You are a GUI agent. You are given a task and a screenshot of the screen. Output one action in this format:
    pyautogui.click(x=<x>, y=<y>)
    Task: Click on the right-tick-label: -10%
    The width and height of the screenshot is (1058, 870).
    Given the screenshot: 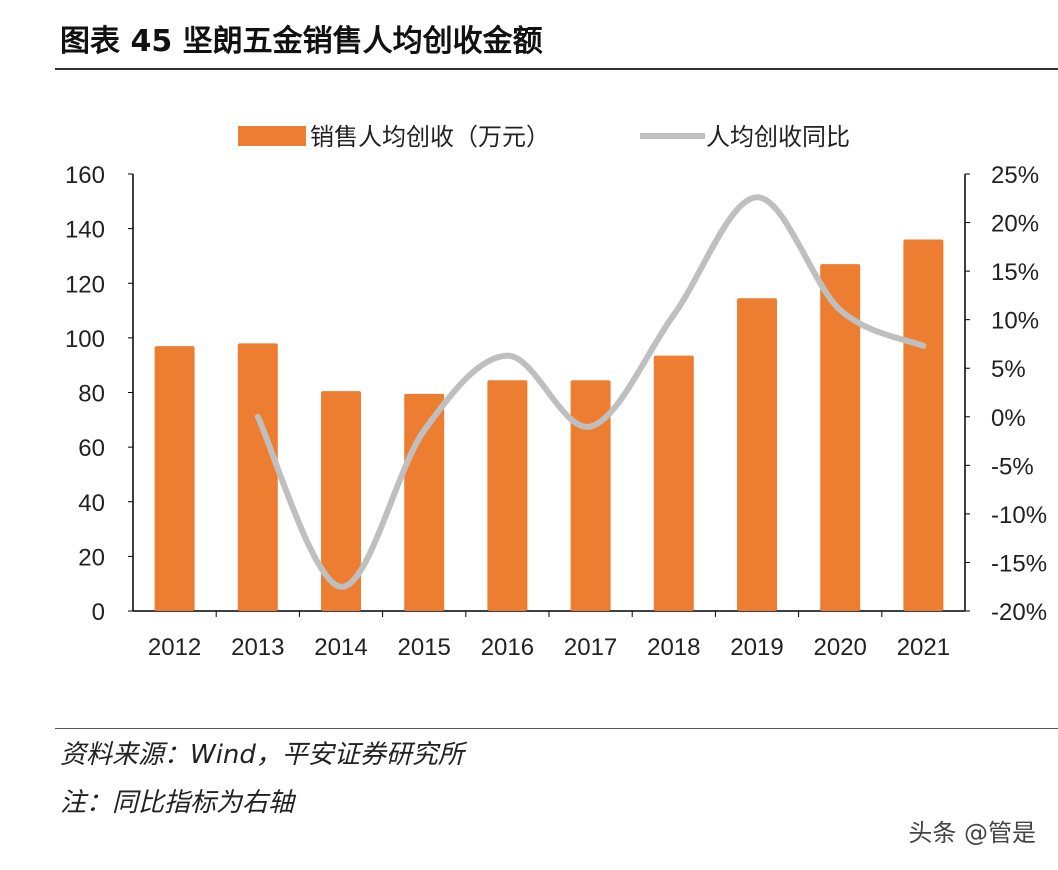 What is the action you would take?
    pyautogui.click(x=1019, y=515)
    